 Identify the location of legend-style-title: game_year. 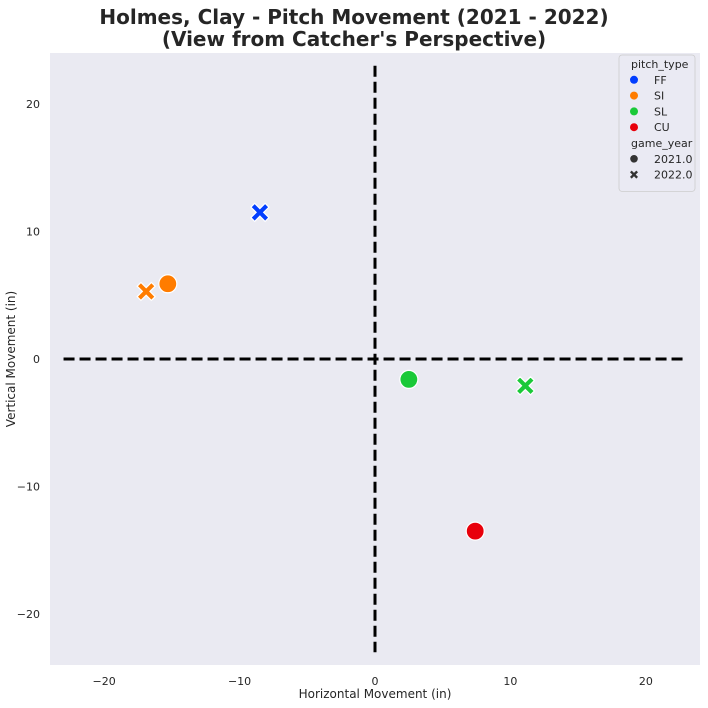
(662, 143).